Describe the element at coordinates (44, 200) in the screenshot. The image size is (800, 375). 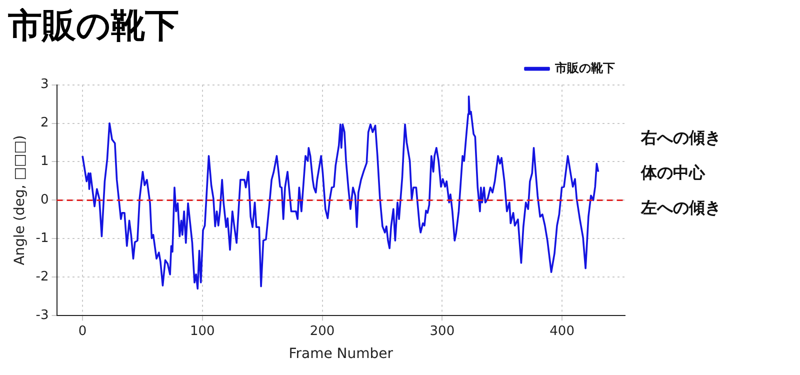
I see `y-tick-label: 0` at that location.